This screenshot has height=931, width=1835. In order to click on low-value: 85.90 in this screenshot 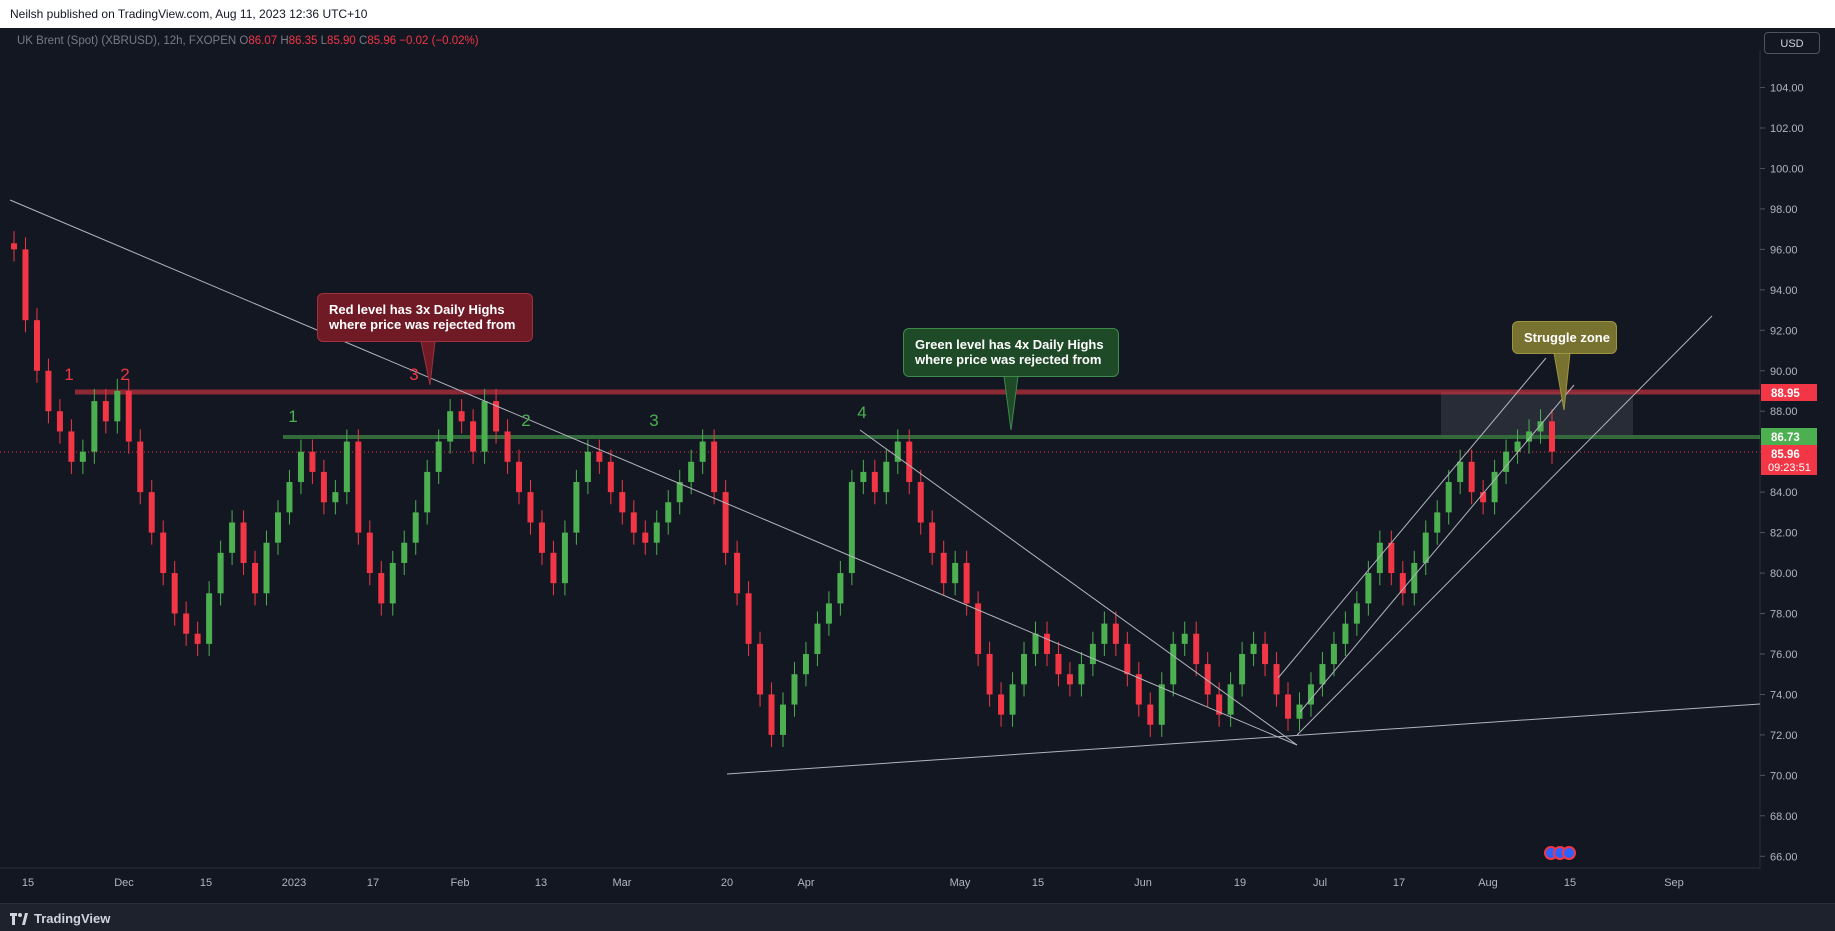, I will do `click(341, 41)`.